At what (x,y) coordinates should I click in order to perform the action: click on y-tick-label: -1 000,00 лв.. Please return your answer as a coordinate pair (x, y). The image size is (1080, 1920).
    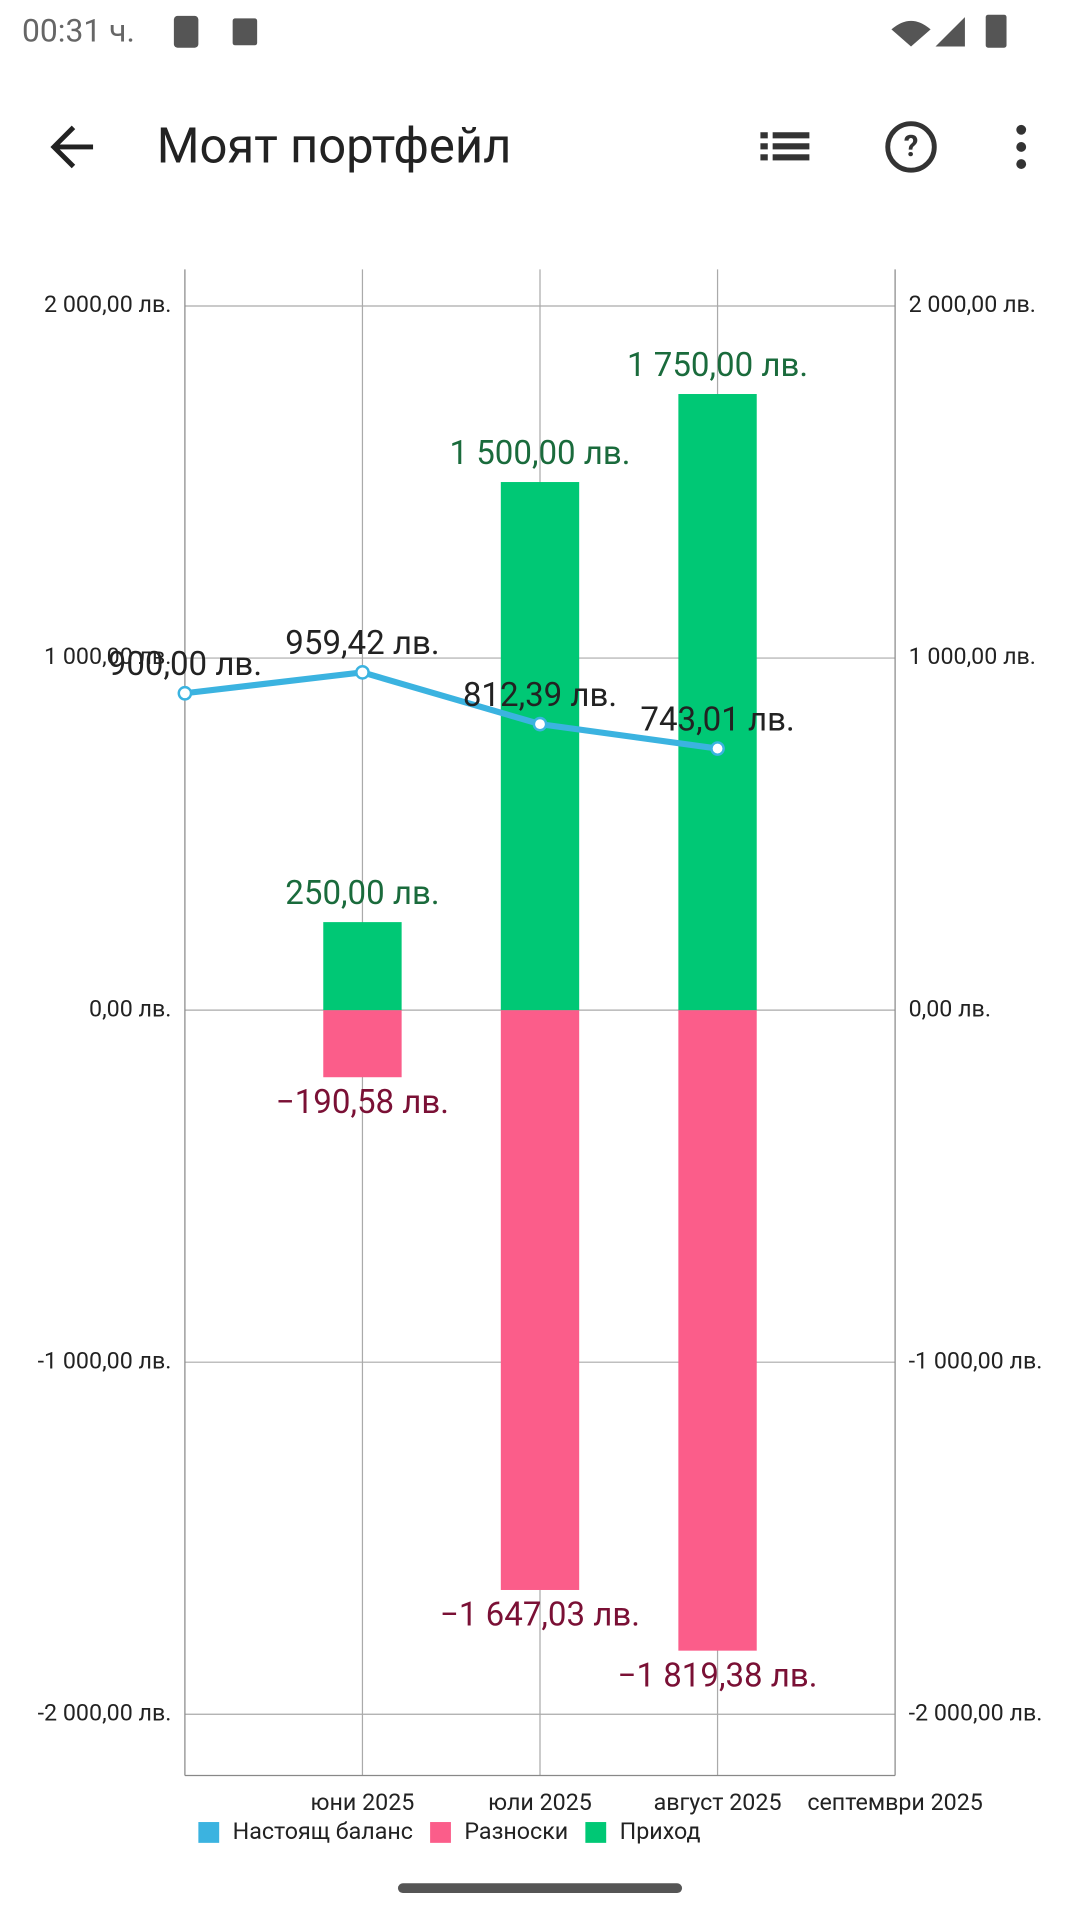
    Looking at the image, I should click on (105, 1360).